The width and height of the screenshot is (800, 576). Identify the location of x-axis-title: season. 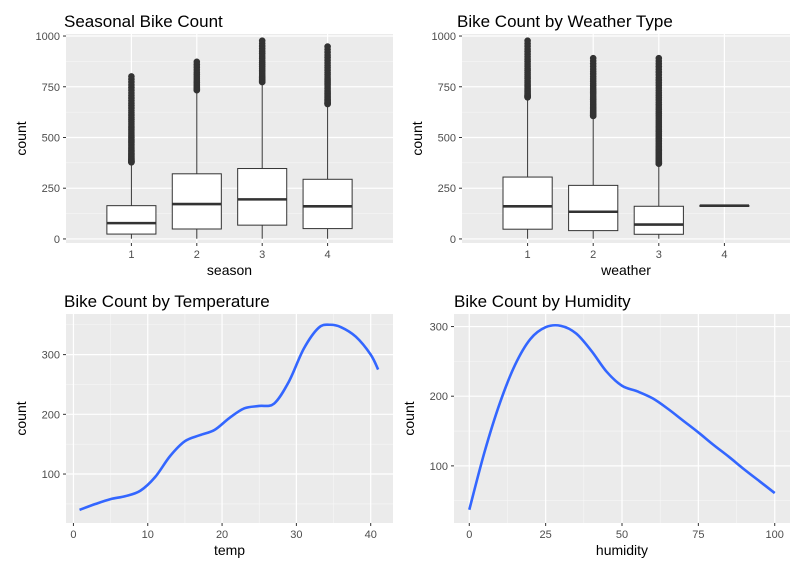
(229, 270).